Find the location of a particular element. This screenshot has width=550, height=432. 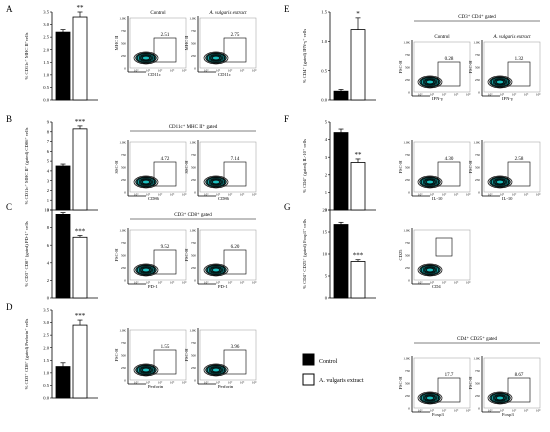

y-tick-label: 2 is located at coordinates (326, 174).